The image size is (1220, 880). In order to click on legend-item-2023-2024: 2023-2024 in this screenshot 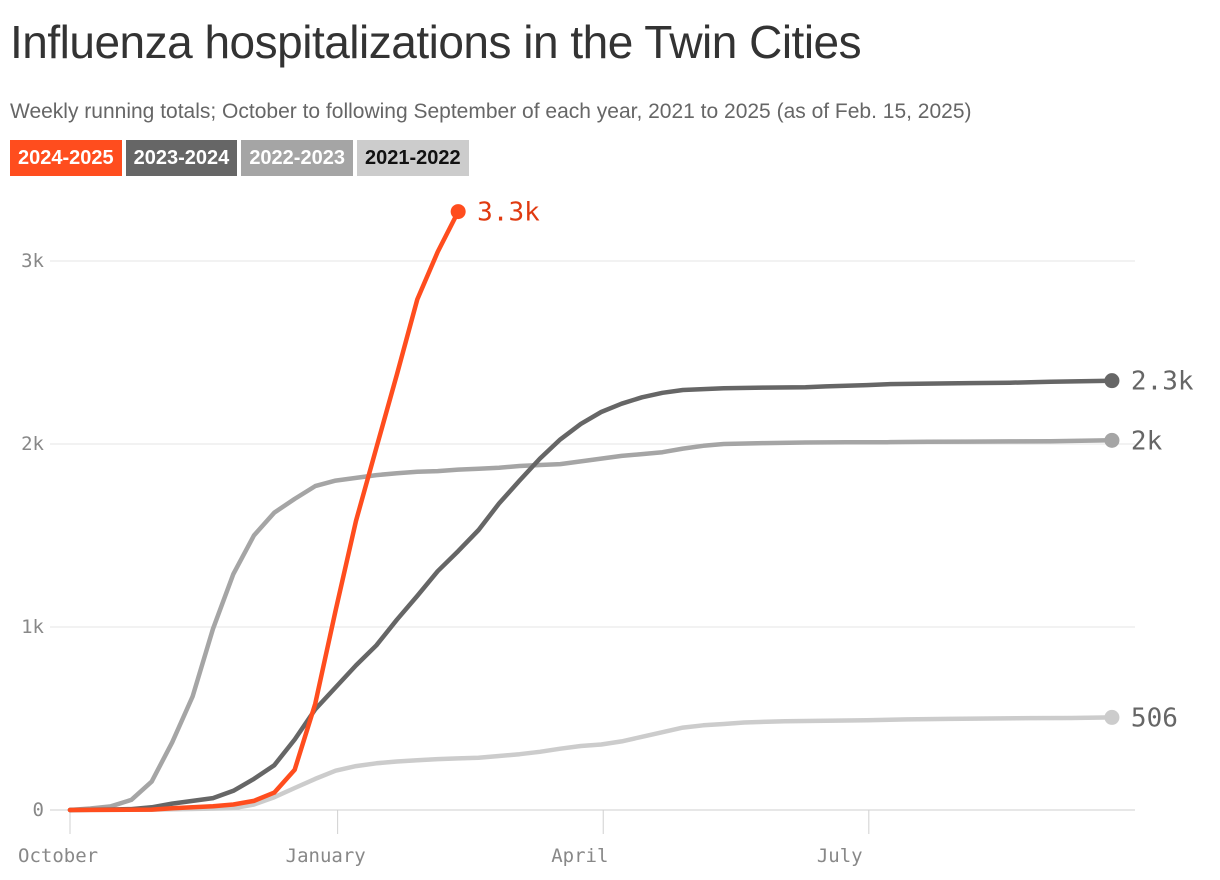, I will do `click(181, 158)`.